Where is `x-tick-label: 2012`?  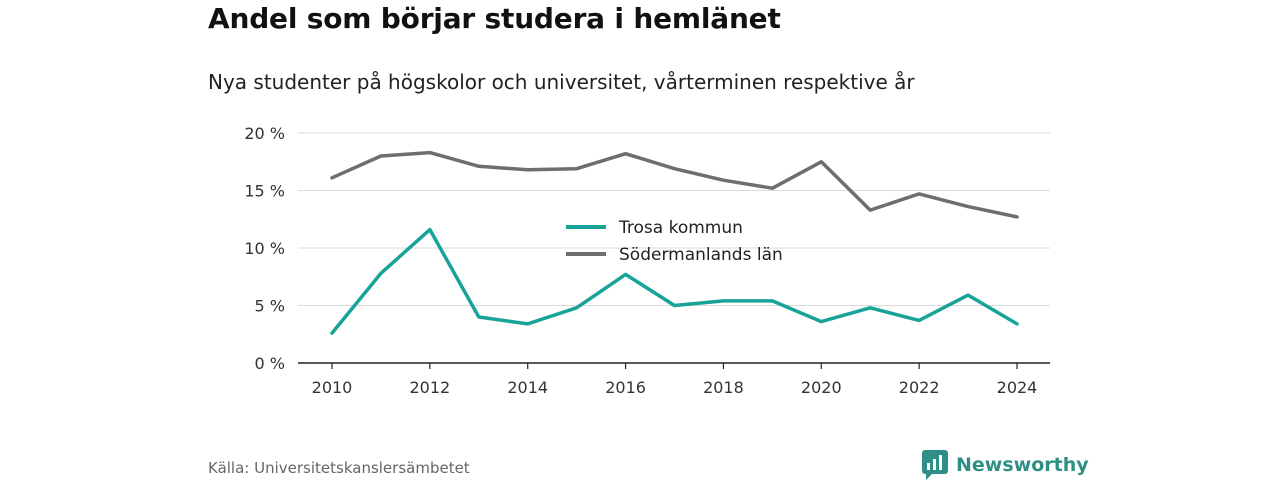 x-tick-label: 2012 is located at coordinates (429, 387).